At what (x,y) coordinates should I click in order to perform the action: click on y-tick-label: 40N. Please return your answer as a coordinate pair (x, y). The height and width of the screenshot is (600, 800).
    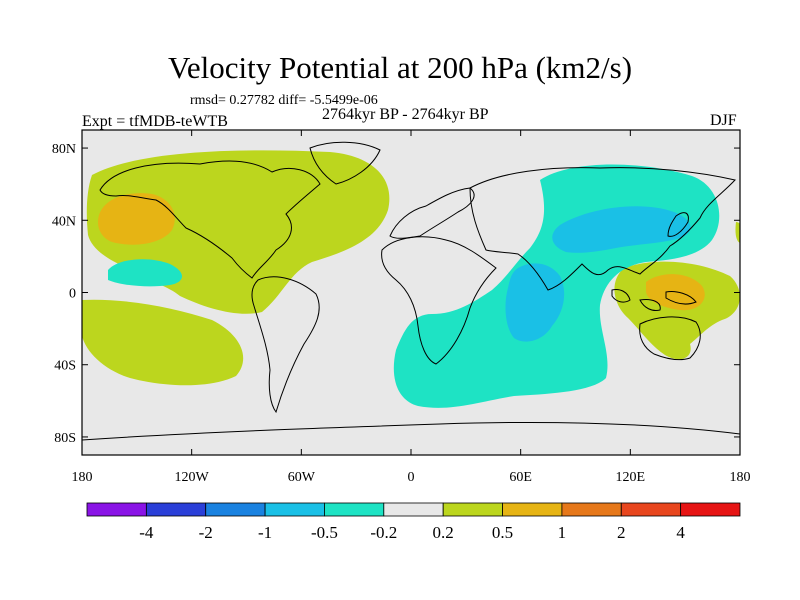
    Looking at the image, I should click on (64, 221).